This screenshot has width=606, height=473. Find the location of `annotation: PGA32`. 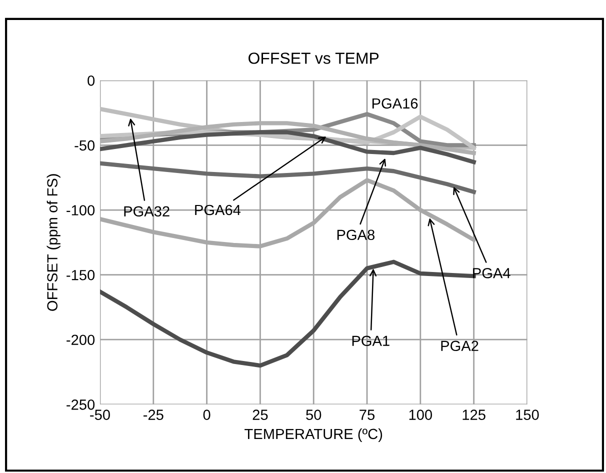

annotation: PGA32 is located at coordinates (147, 211).